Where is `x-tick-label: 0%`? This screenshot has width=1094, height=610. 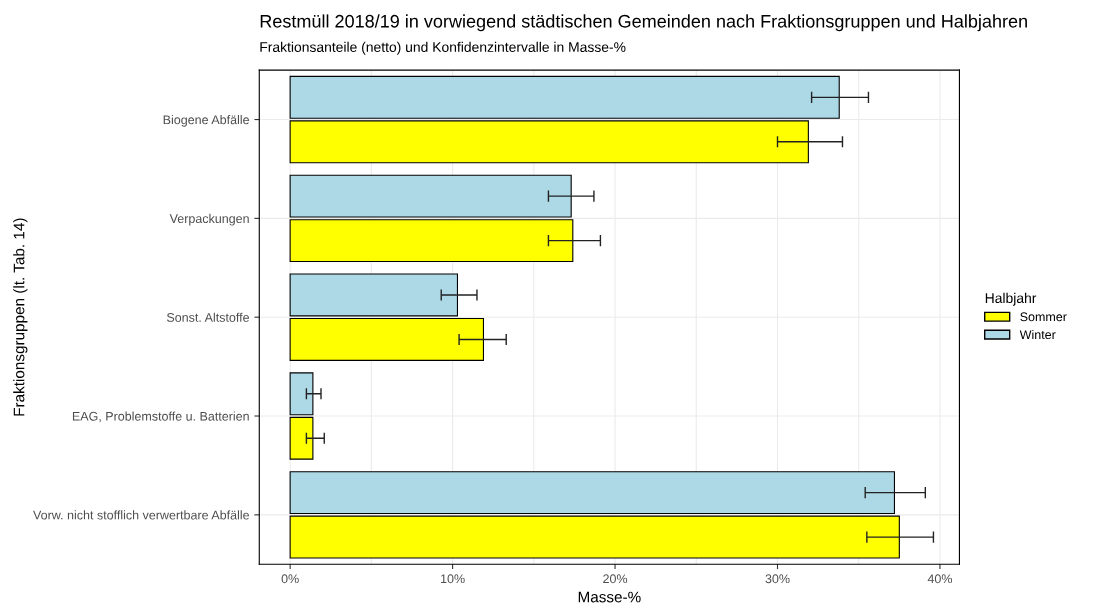
x-tick-label: 0% is located at coordinates (290, 579).